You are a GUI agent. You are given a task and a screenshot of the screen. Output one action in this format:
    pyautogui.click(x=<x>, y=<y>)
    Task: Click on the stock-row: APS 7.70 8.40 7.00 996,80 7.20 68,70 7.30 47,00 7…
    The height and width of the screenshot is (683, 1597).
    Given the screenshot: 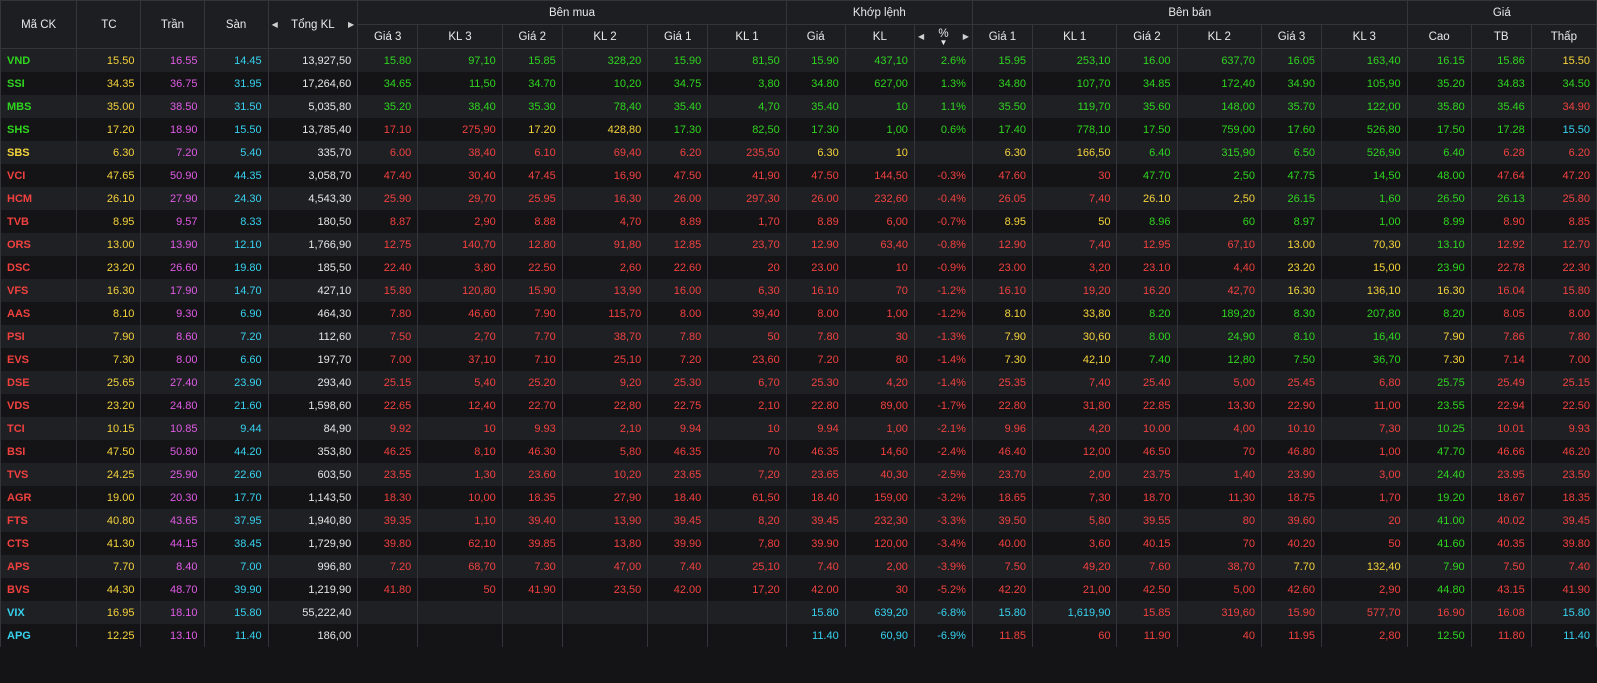 What is the action you would take?
    pyautogui.click(x=798, y=566)
    